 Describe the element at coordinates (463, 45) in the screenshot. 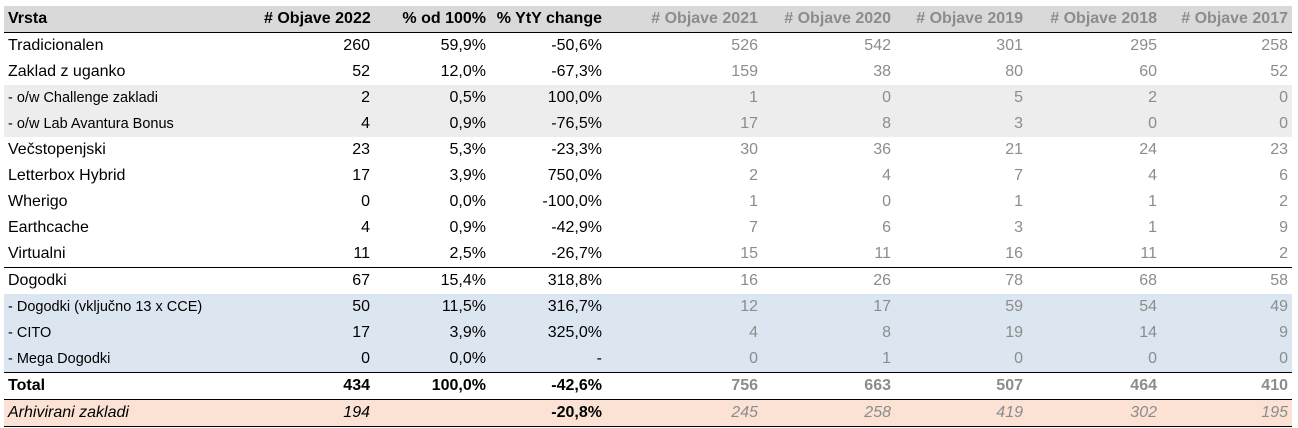

I see `table-cell: 59,9%` at that location.